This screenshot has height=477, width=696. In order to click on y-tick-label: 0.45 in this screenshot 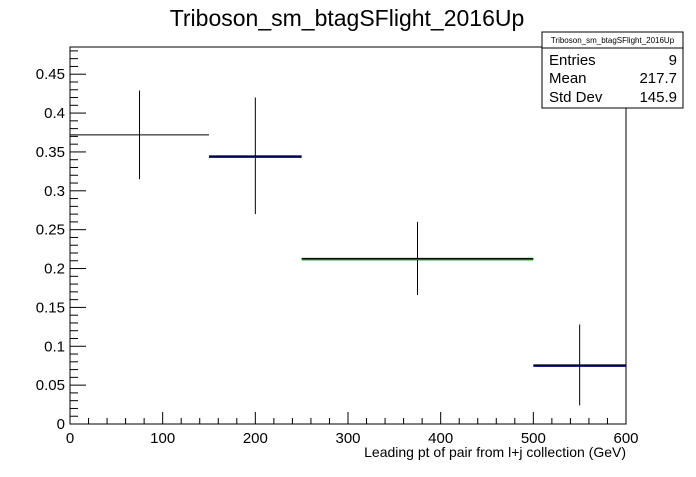, I will do `click(50, 74)`.